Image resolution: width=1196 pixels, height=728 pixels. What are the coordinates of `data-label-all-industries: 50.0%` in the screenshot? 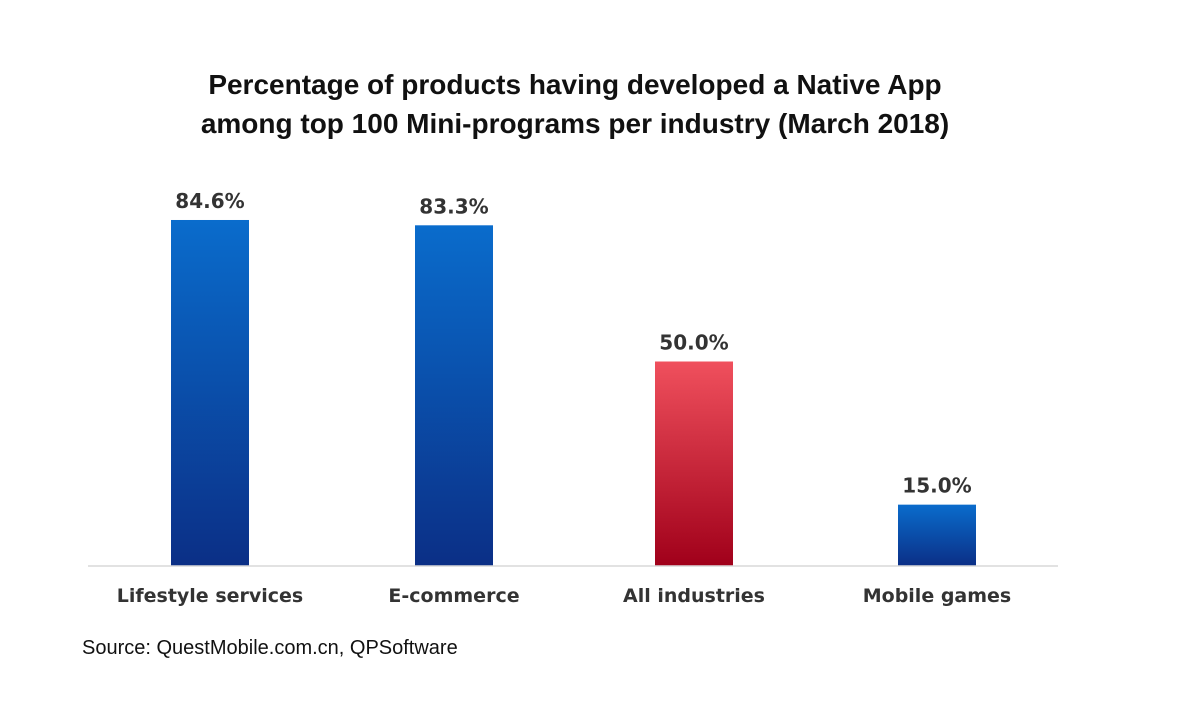 It's located at (693, 343).